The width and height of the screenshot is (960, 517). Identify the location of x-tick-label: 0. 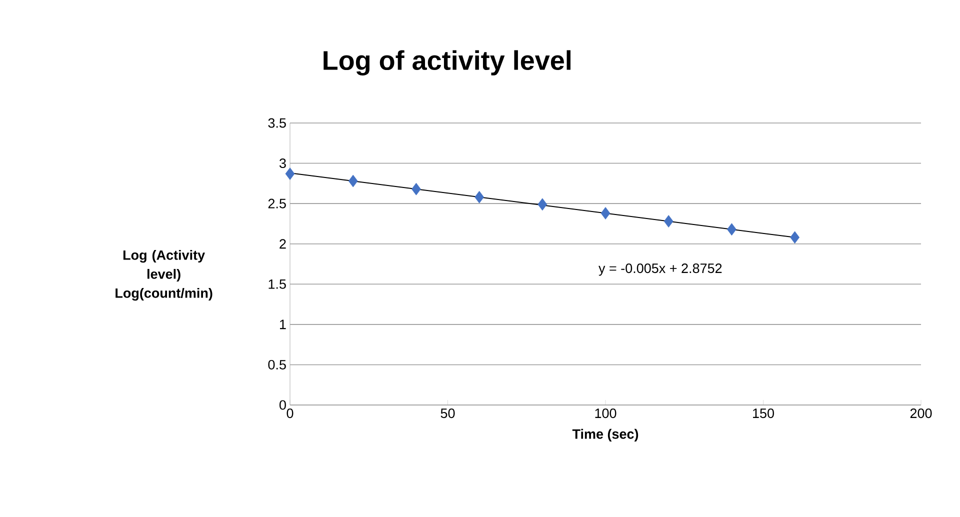
(290, 413).